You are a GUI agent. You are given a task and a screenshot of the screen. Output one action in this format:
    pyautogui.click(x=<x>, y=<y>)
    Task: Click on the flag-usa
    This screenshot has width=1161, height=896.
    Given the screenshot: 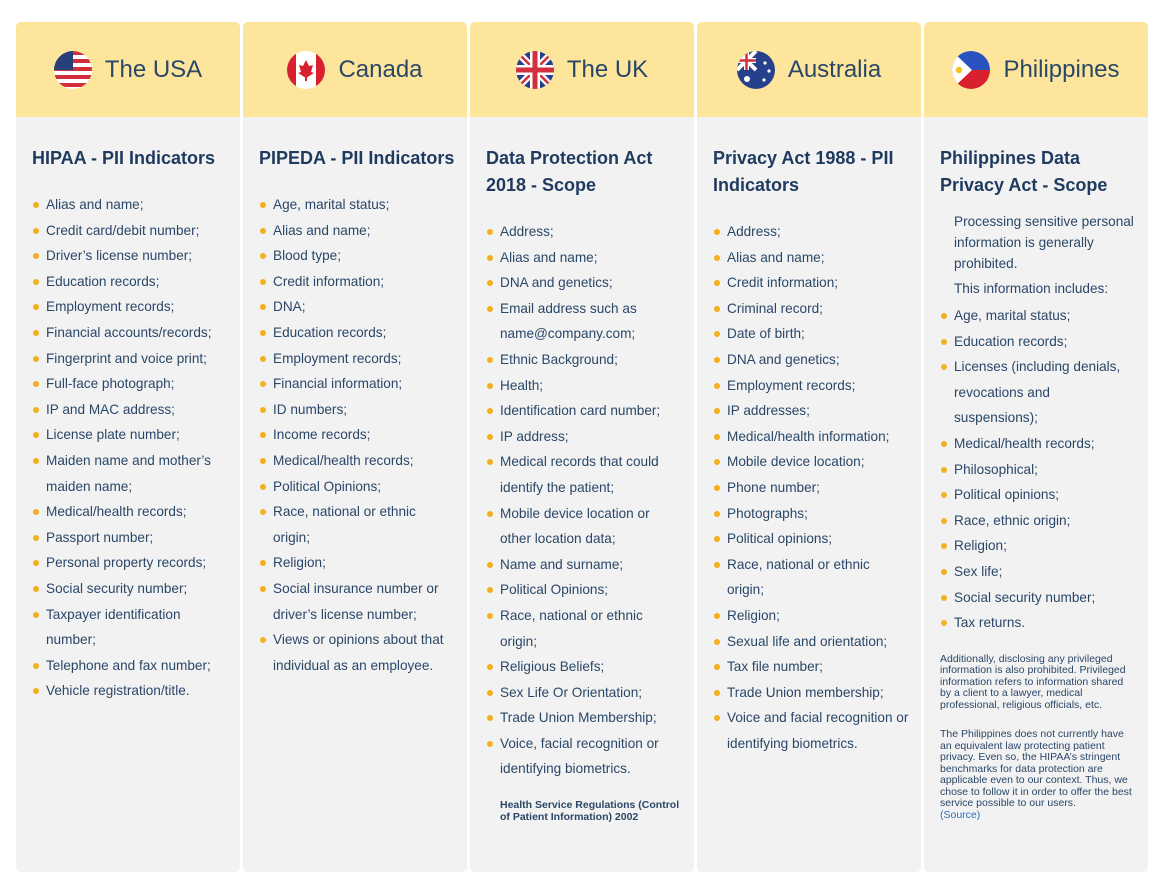 What is the action you would take?
    pyautogui.click(x=72, y=69)
    